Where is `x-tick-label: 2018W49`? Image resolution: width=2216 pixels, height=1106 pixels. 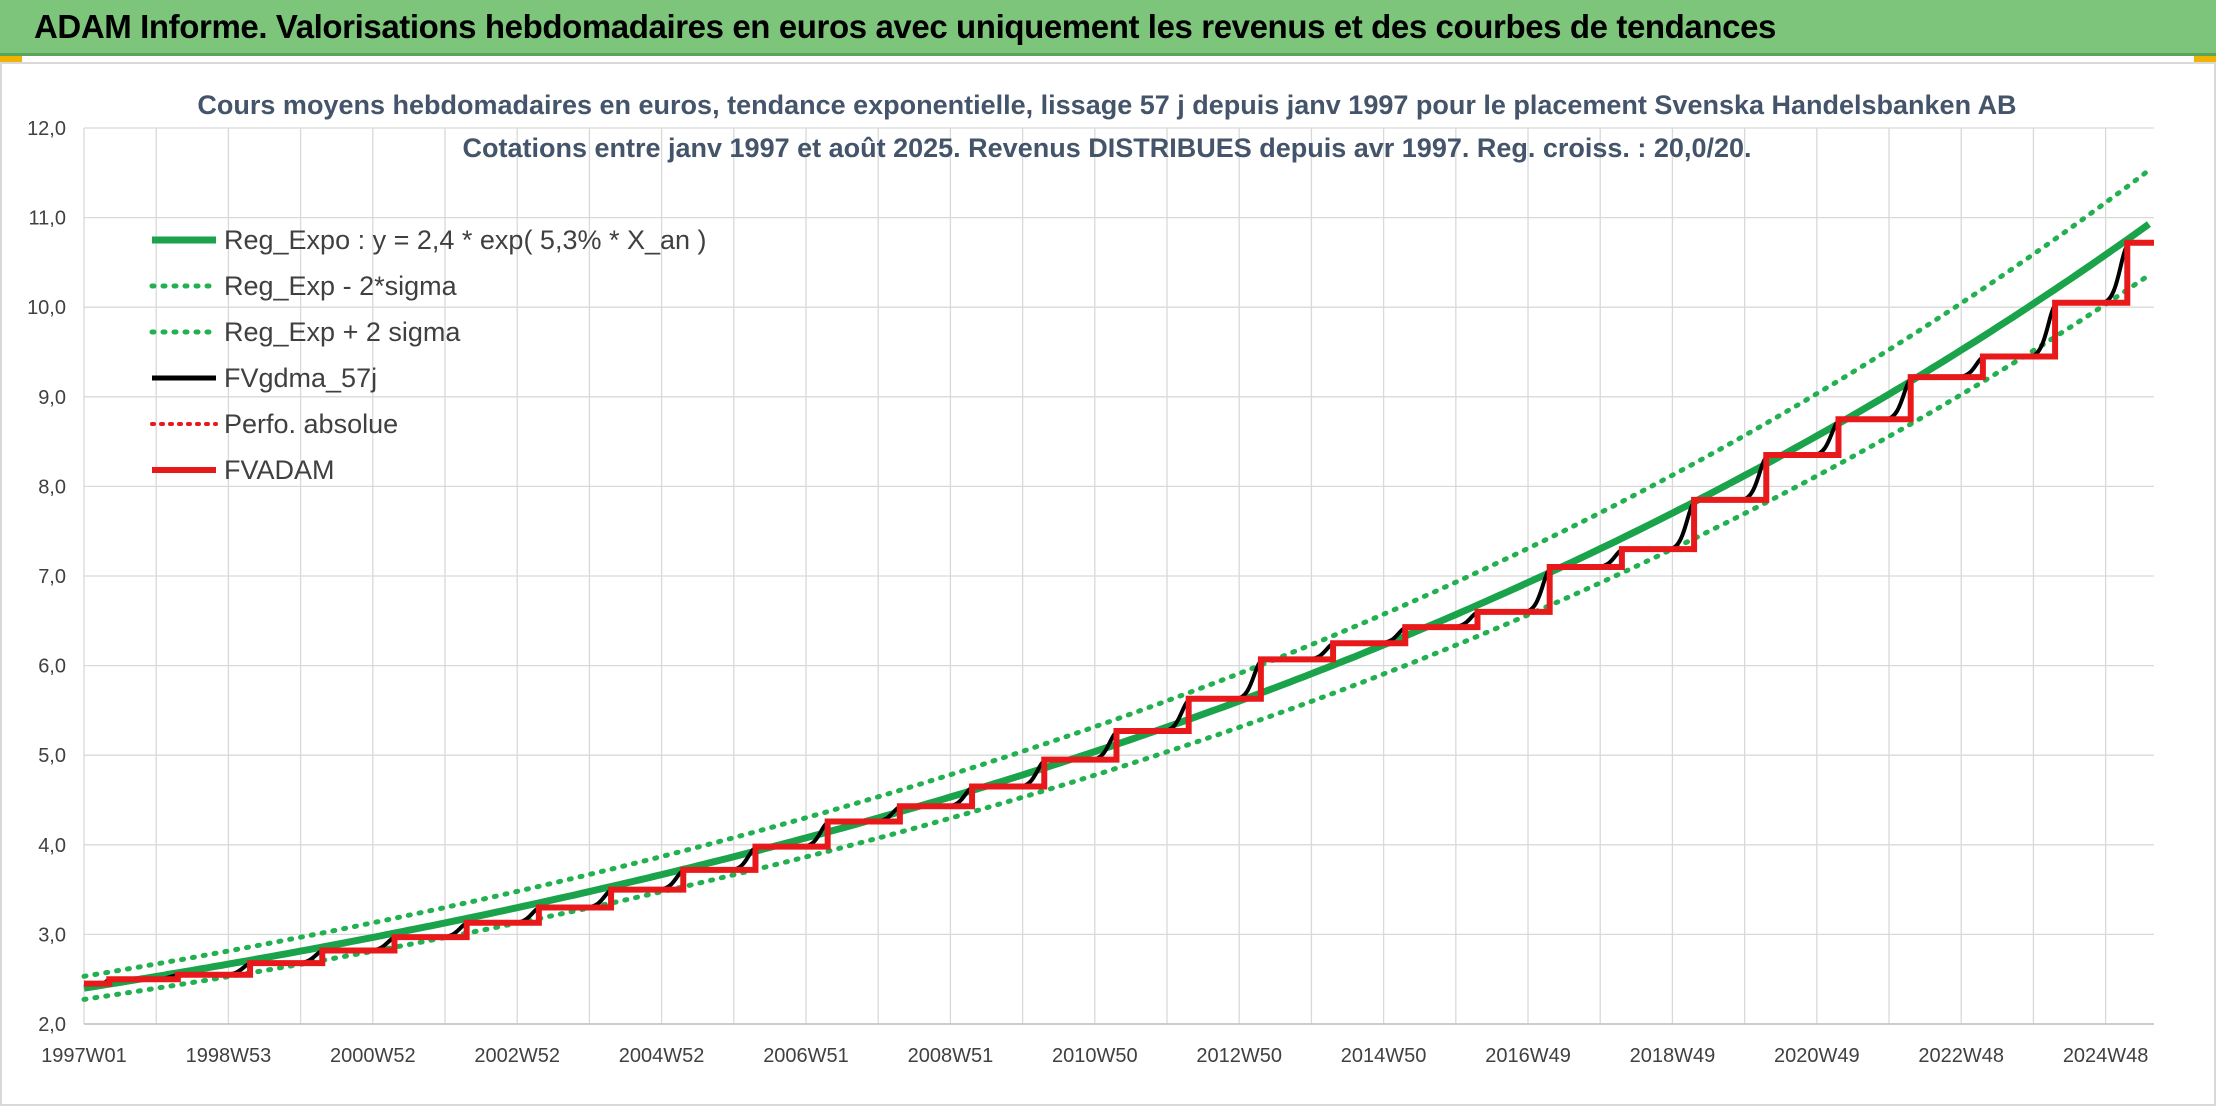
x-tick-label: 2018W49 is located at coordinates (1673, 1056).